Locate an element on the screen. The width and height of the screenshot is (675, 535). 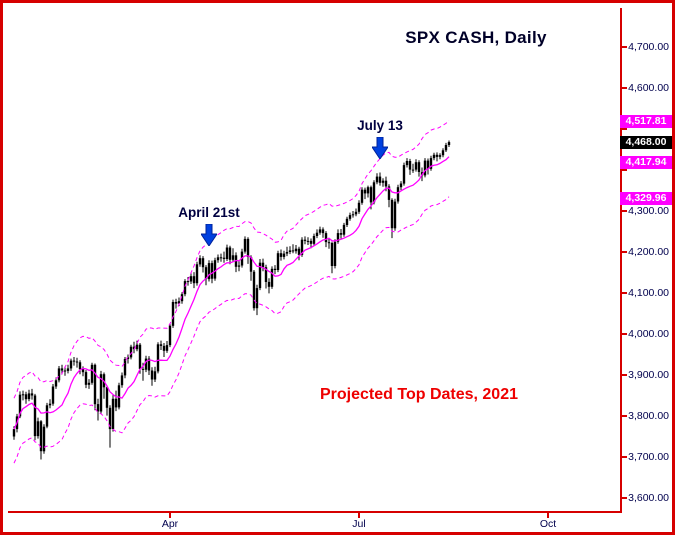
x-axis-label: Oct is located at coordinates (548, 524).